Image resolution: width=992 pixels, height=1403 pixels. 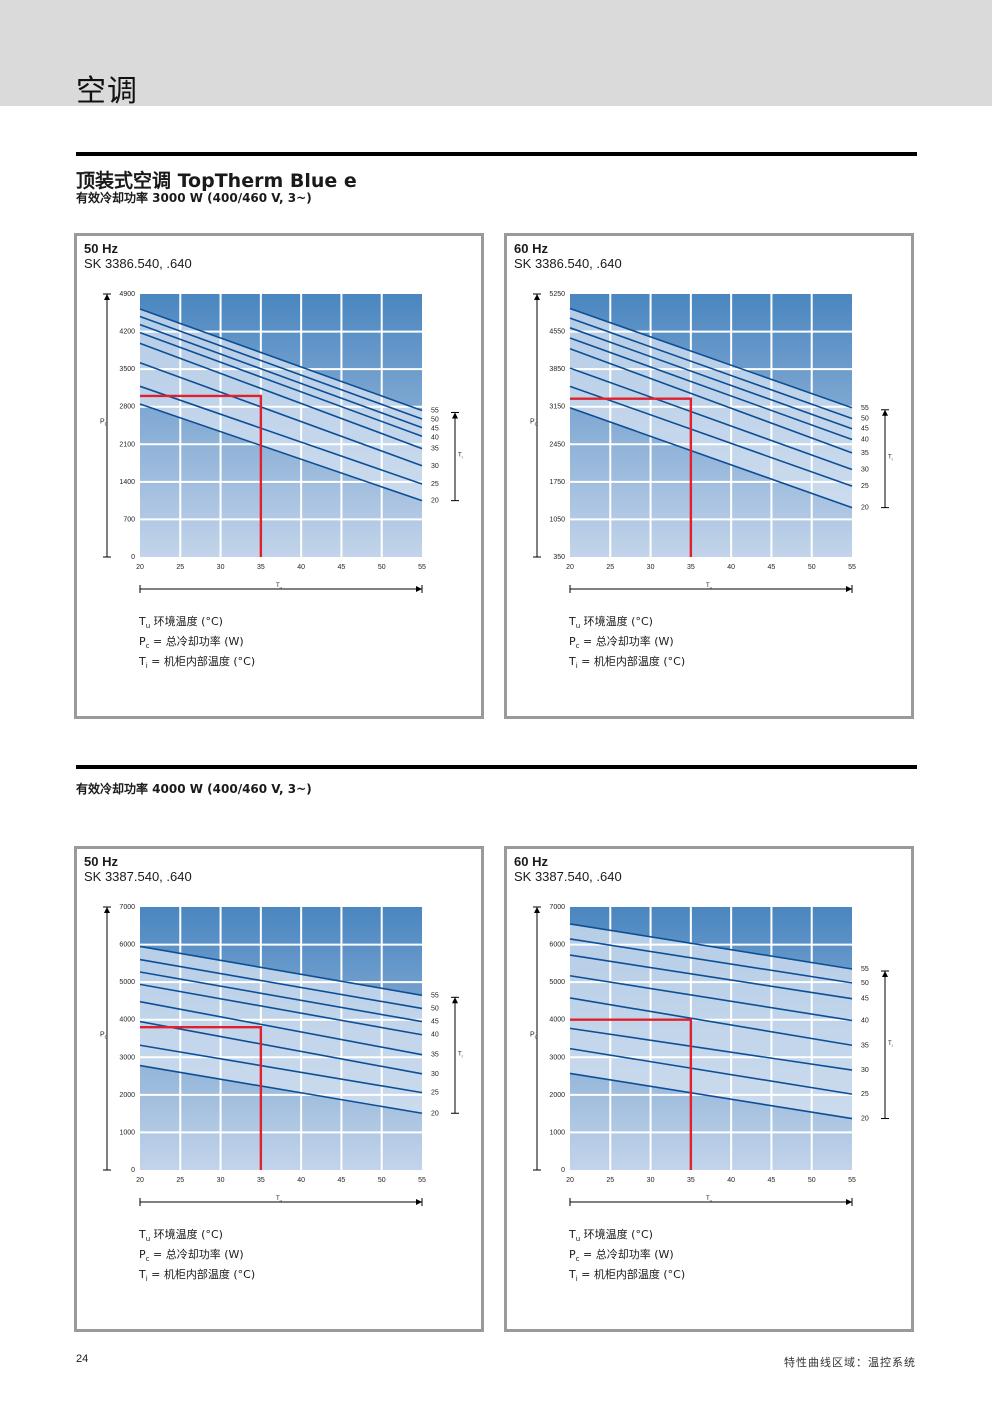 What do you see at coordinates (127, 482) in the screenshot?
I see `y-tick-label: 1400` at bounding box center [127, 482].